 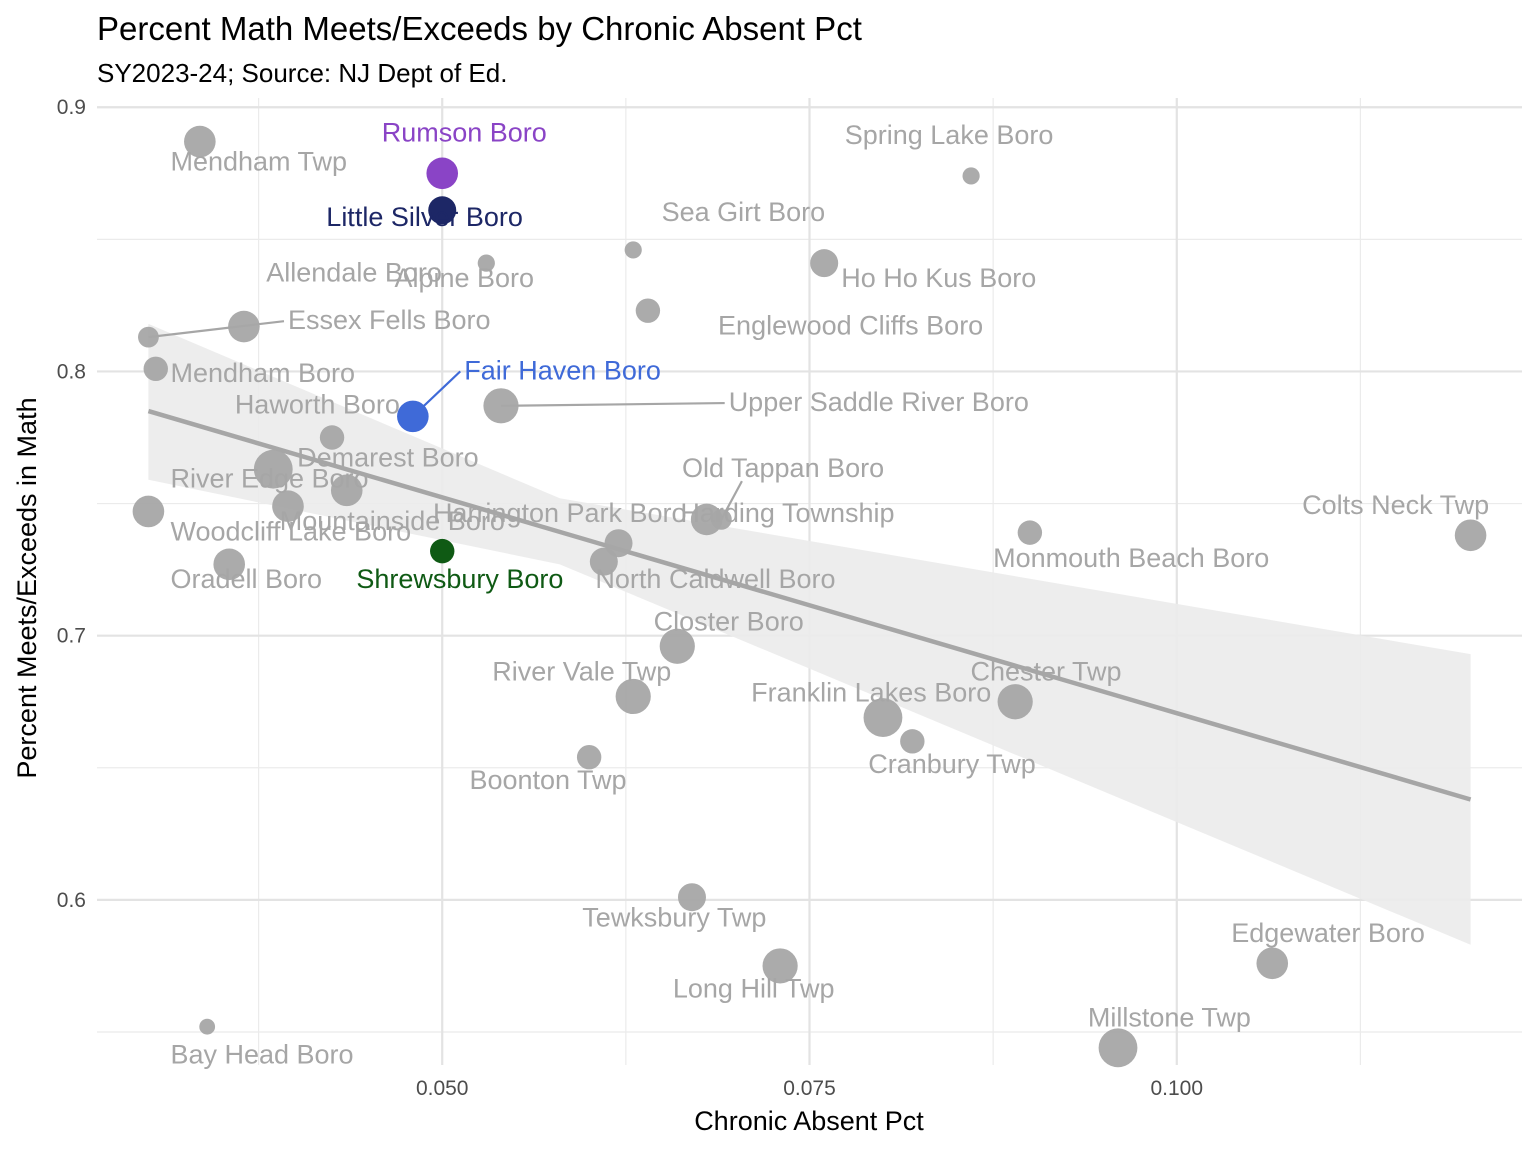 I want to click on point-label: River Vale Twp, so click(x=581, y=672).